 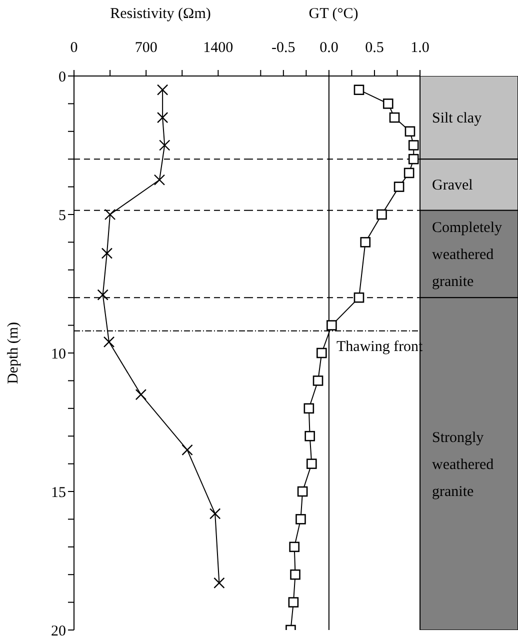 What do you see at coordinates (284, 48) in the screenshot?
I see `x-tick-label: -0.5` at bounding box center [284, 48].